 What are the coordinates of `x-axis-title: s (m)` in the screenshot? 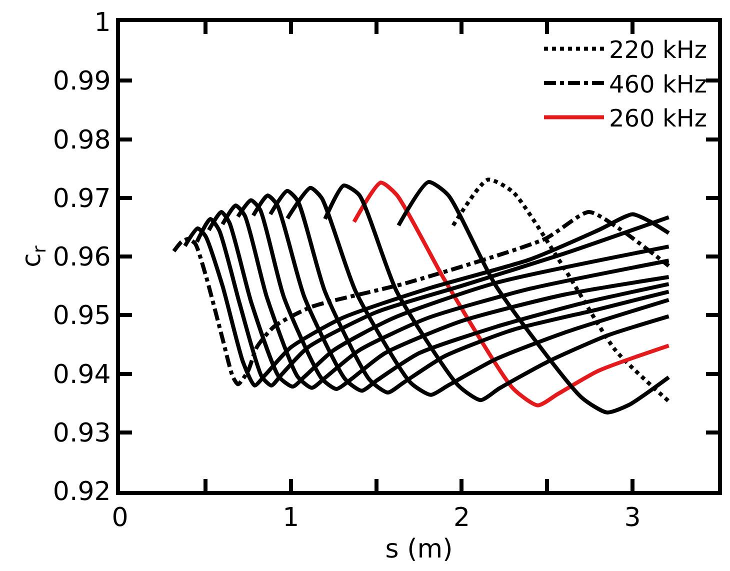 It's located at (419, 549).